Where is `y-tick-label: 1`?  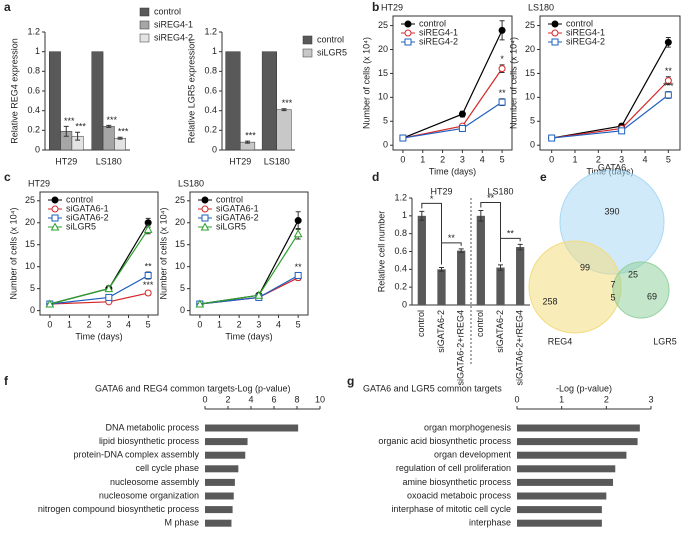
y-tick-label: 1 is located at coordinates (37, 51).